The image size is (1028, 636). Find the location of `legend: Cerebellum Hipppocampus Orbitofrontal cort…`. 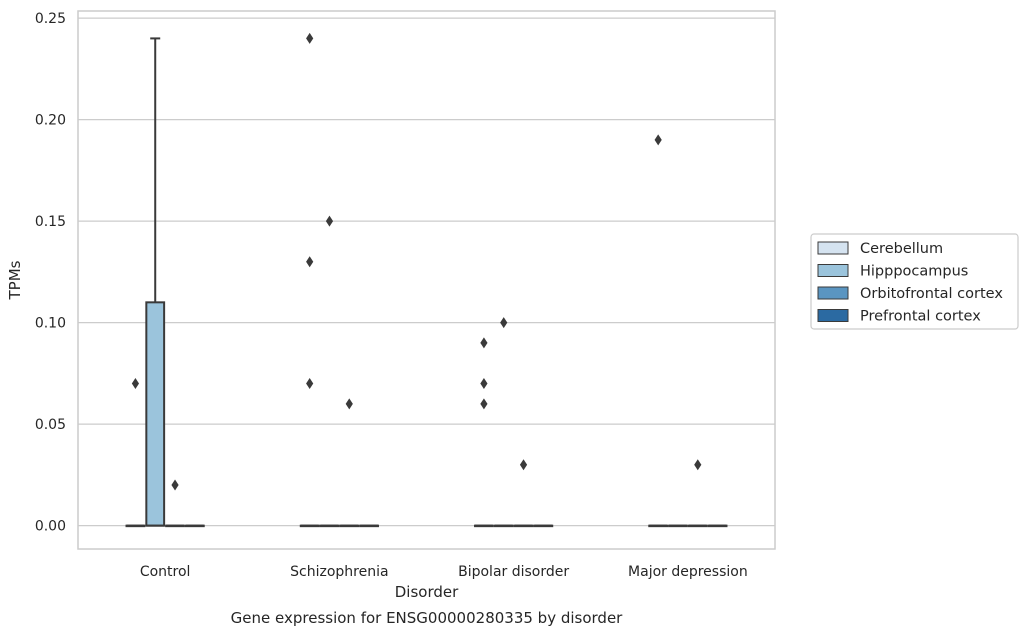

legend: Cerebellum Hipppocampus Orbitofrontal cort… is located at coordinates (914, 281).